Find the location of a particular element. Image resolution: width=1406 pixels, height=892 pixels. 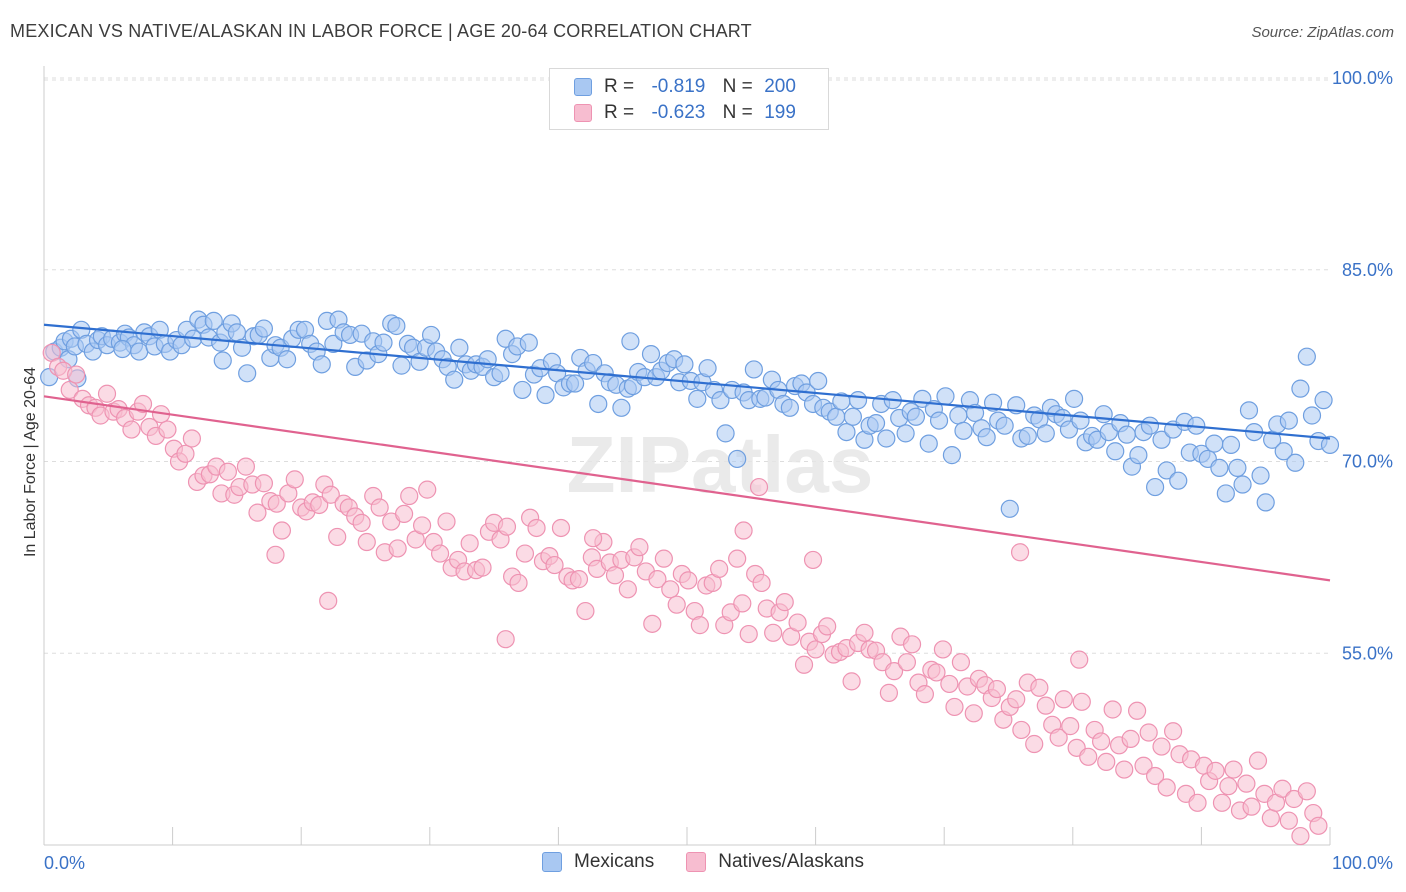

legend-label: Mexicans is located at coordinates (614, 861).